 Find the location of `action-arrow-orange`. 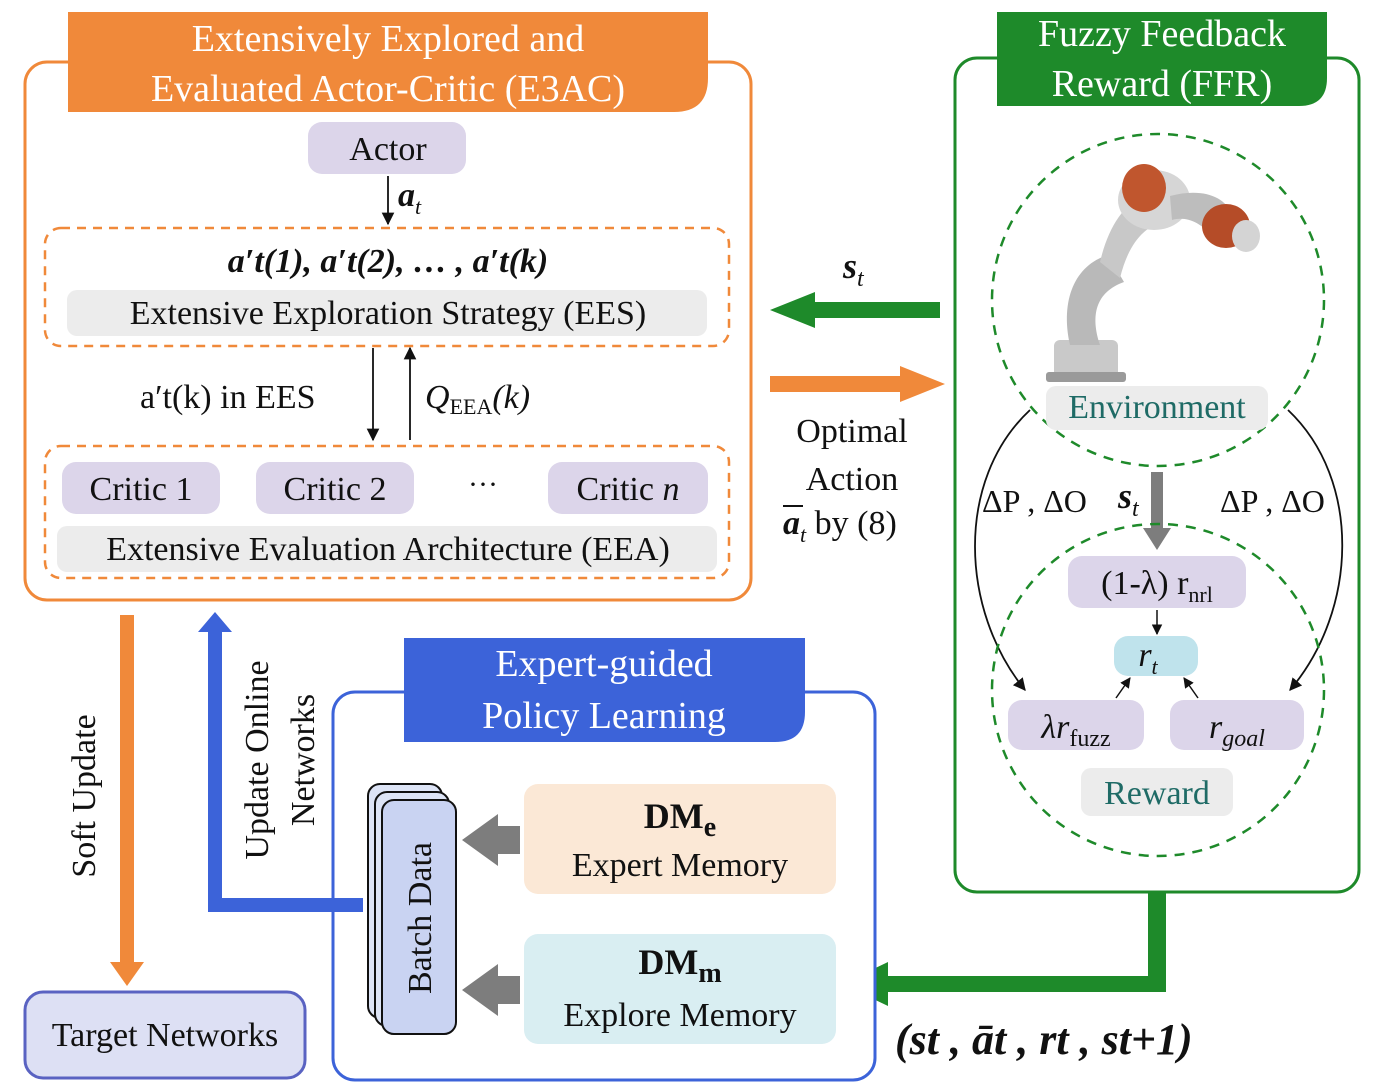

action-arrow-orange is located at coordinates (857, 384).